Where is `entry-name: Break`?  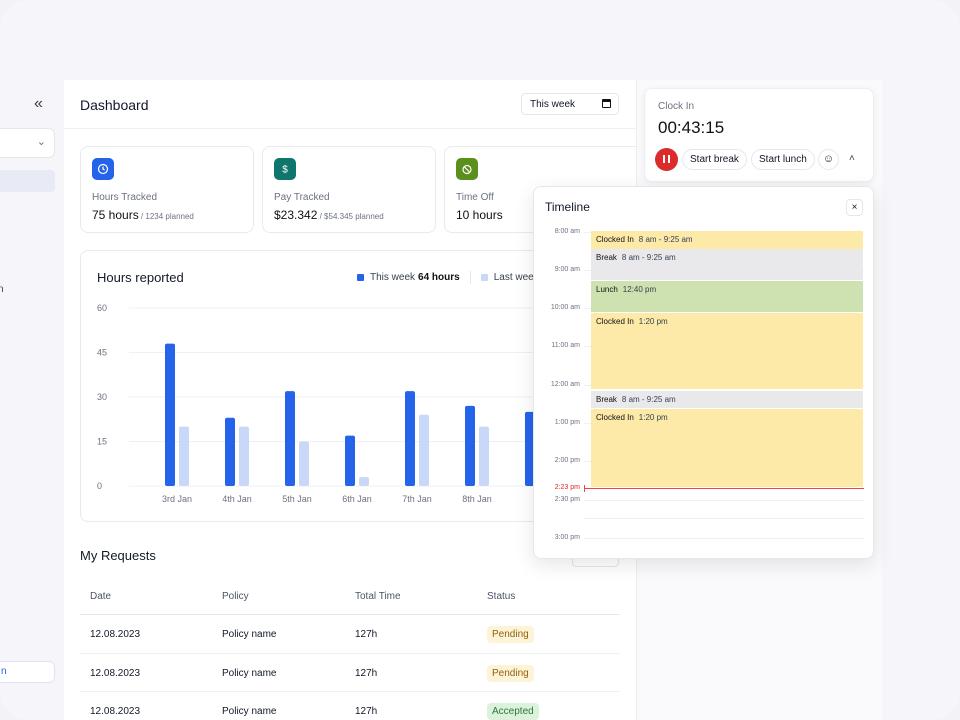
entry-name: Break is located at coordinates (606, 257).